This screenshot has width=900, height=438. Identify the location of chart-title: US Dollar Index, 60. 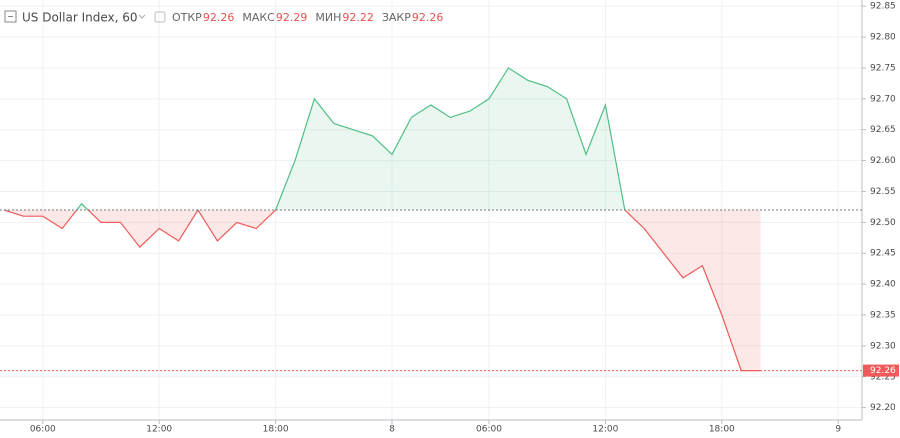
(80, 18).